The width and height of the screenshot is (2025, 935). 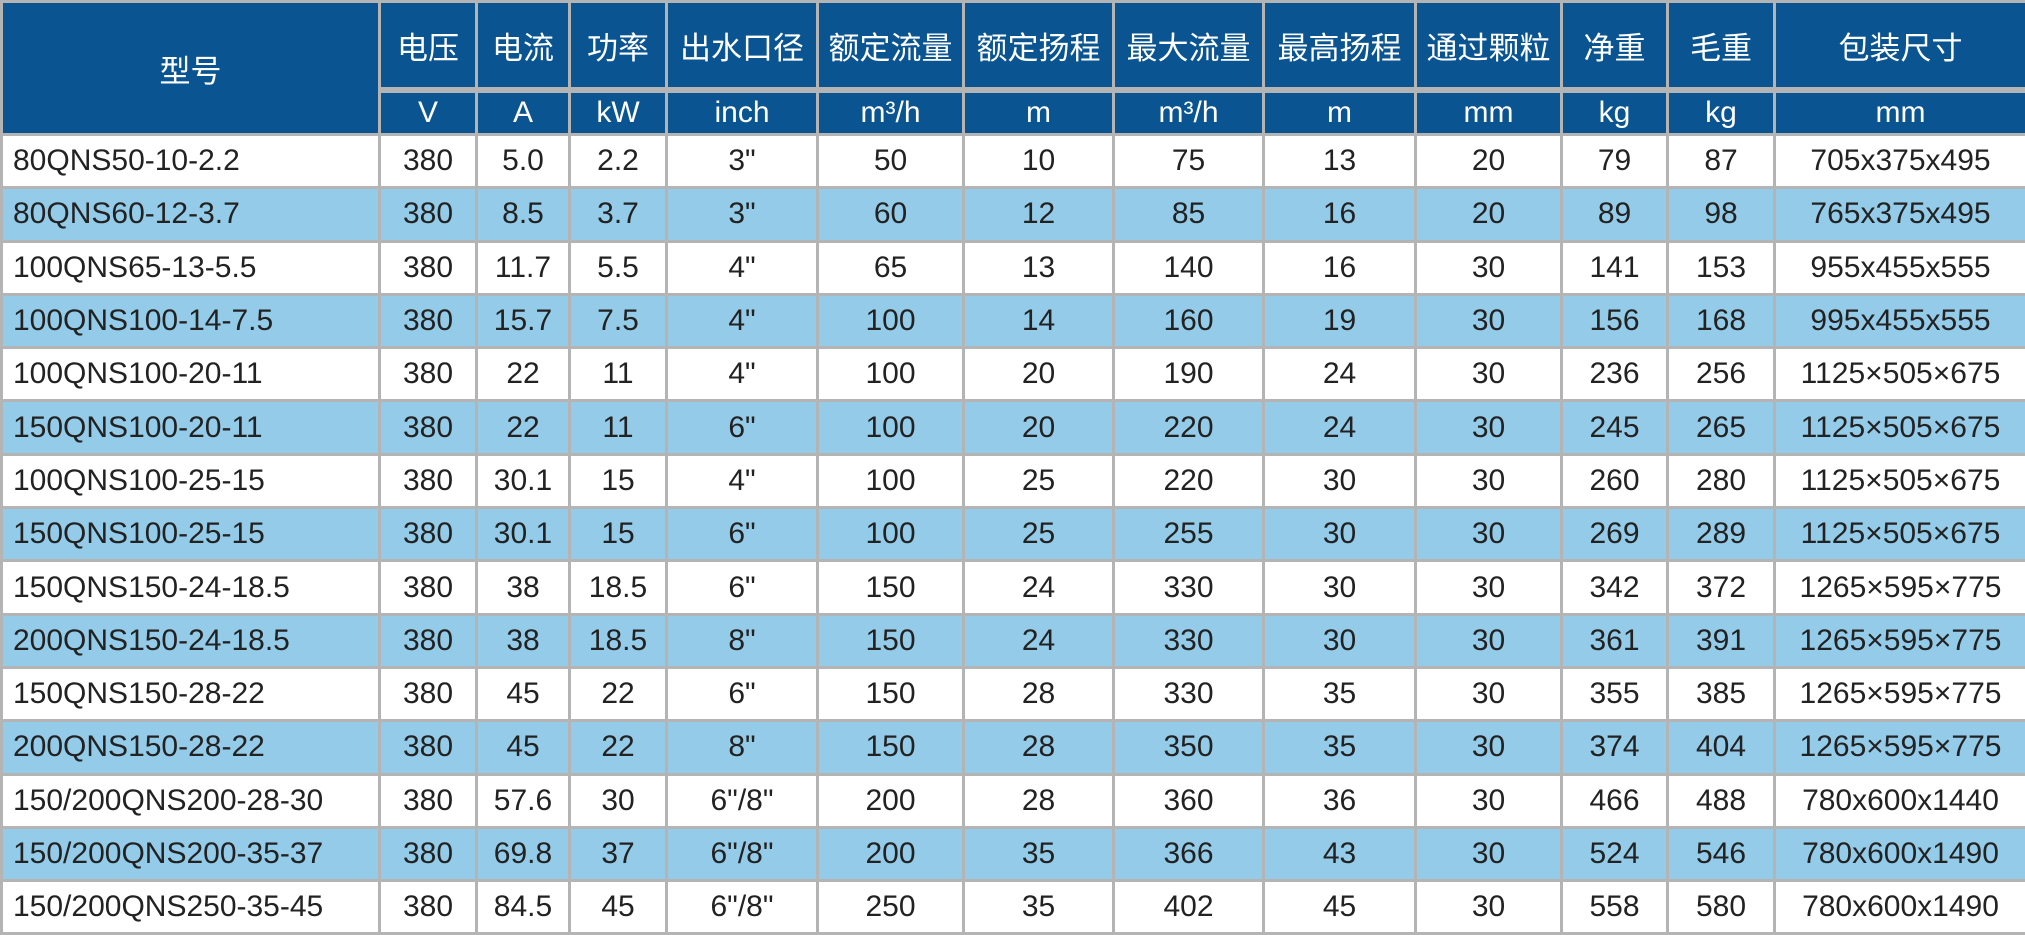 I want to click on cell-model: 200QNS150-24-18.5, so click(x=191, y=640).